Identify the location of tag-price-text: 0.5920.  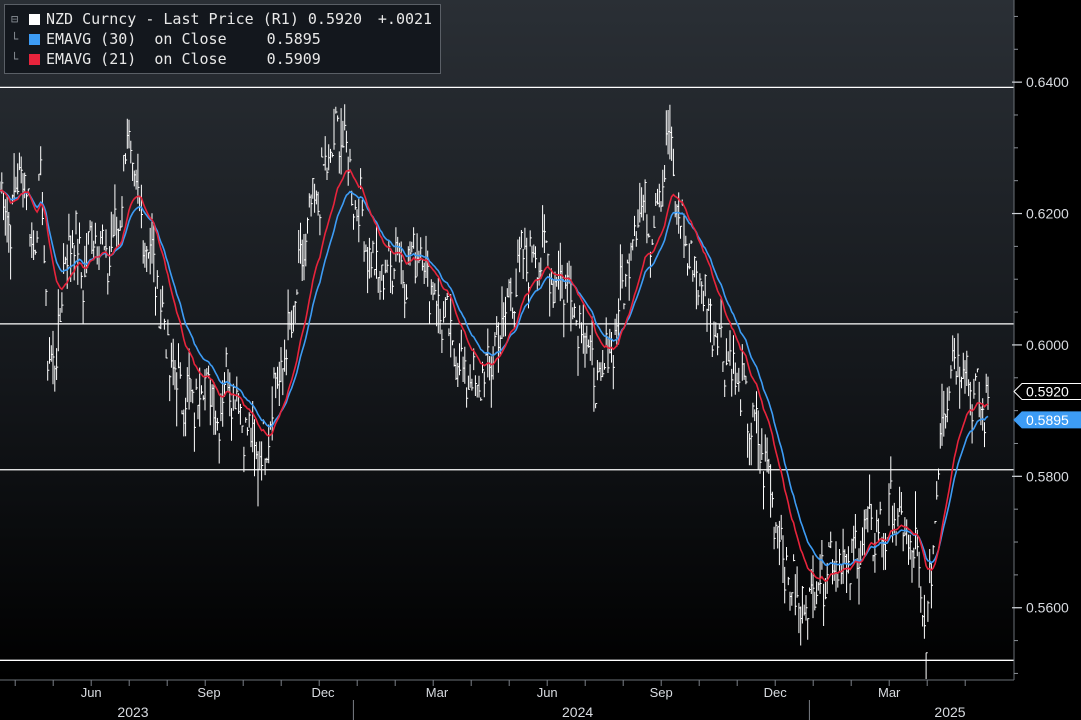
(1047, 391).